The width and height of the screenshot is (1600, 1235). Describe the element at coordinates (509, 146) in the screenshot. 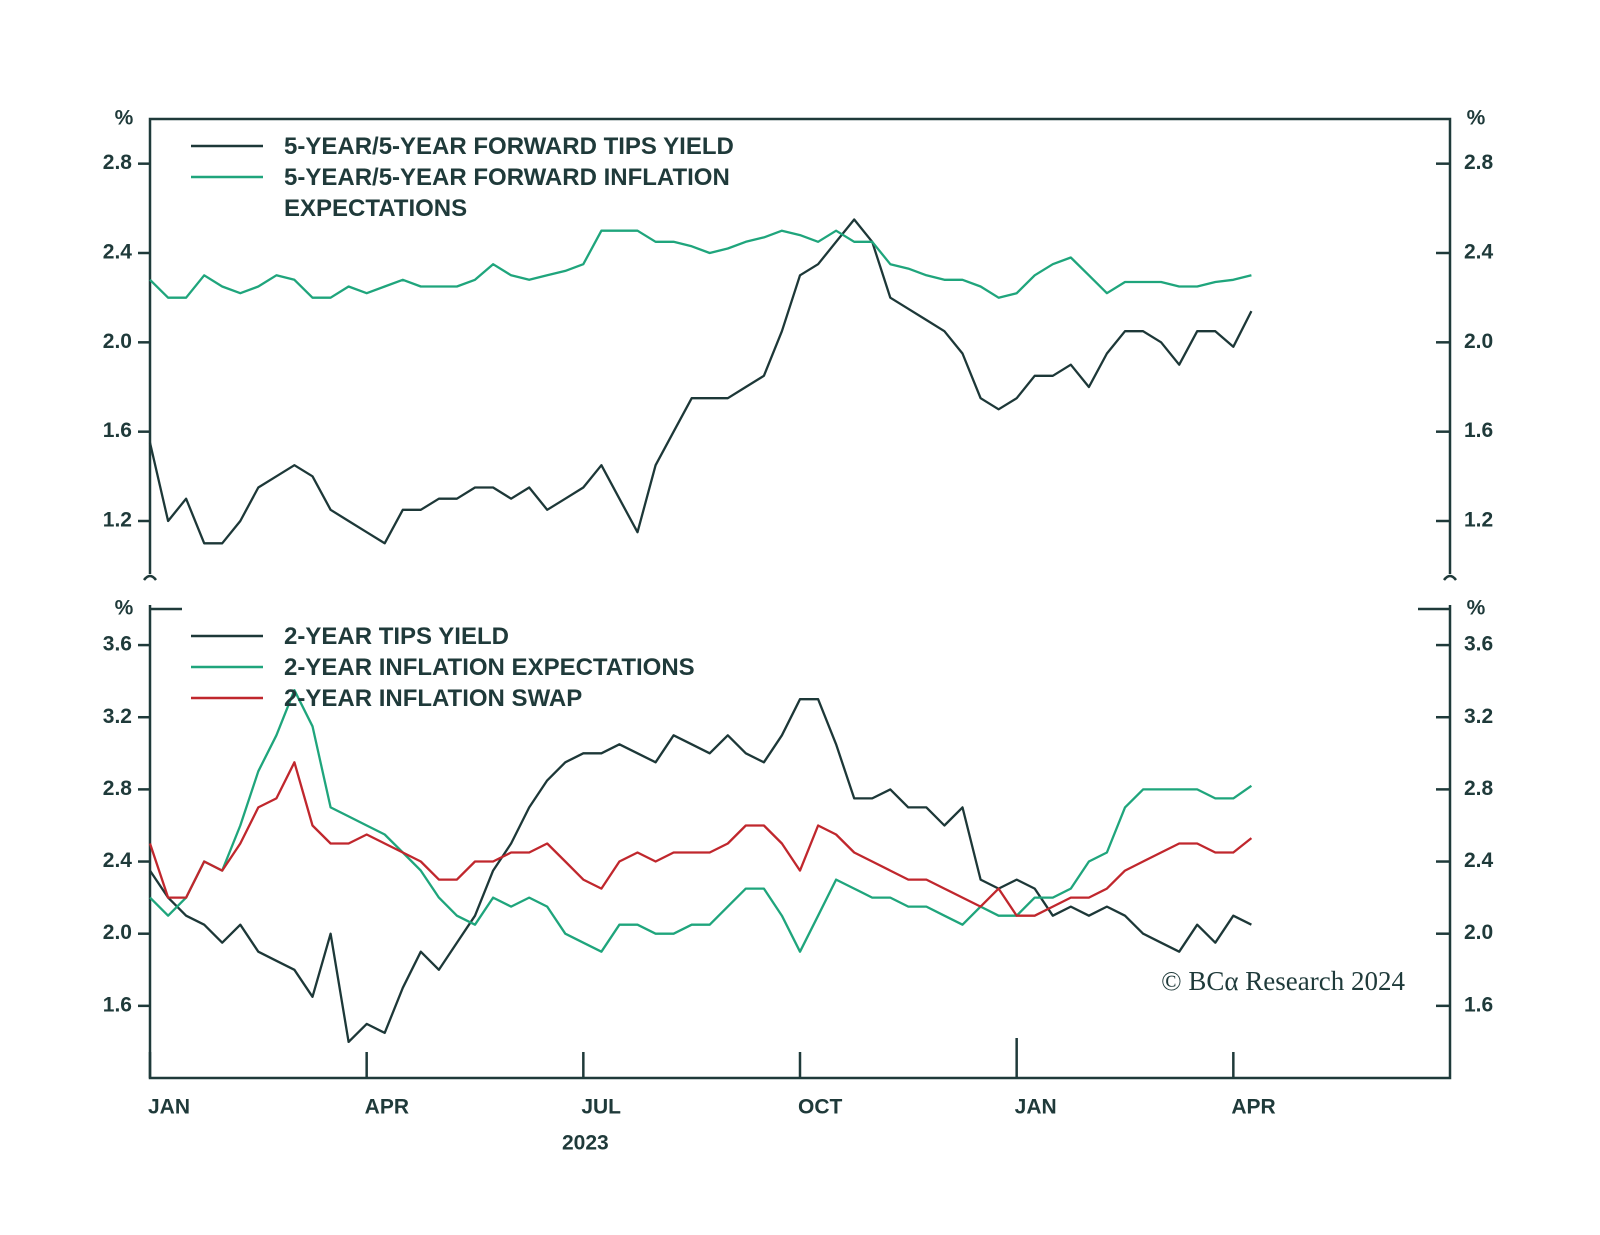

I see `legend-label: 5-YEAR/5-YEAR FORWARD TIPS YIELD` at that location.